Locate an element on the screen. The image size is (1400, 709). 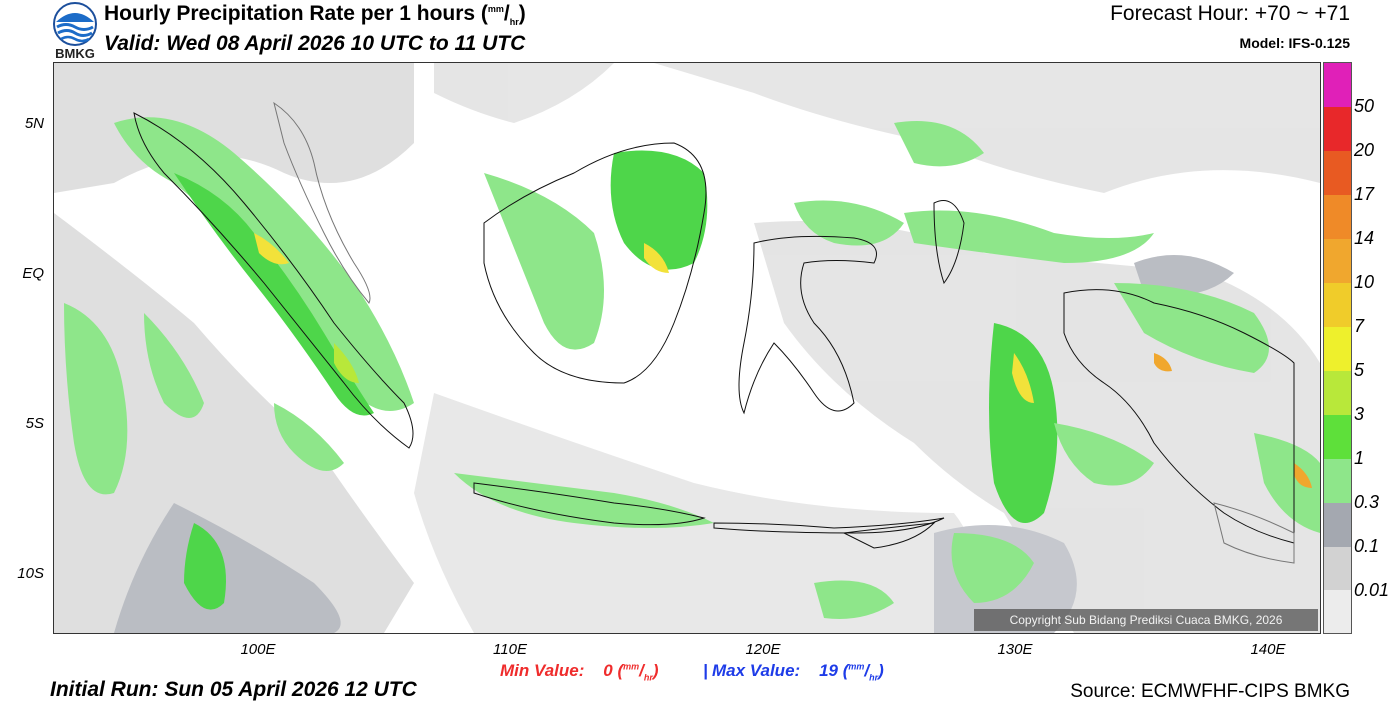
timor-outline is located at coordinates (889, 535).